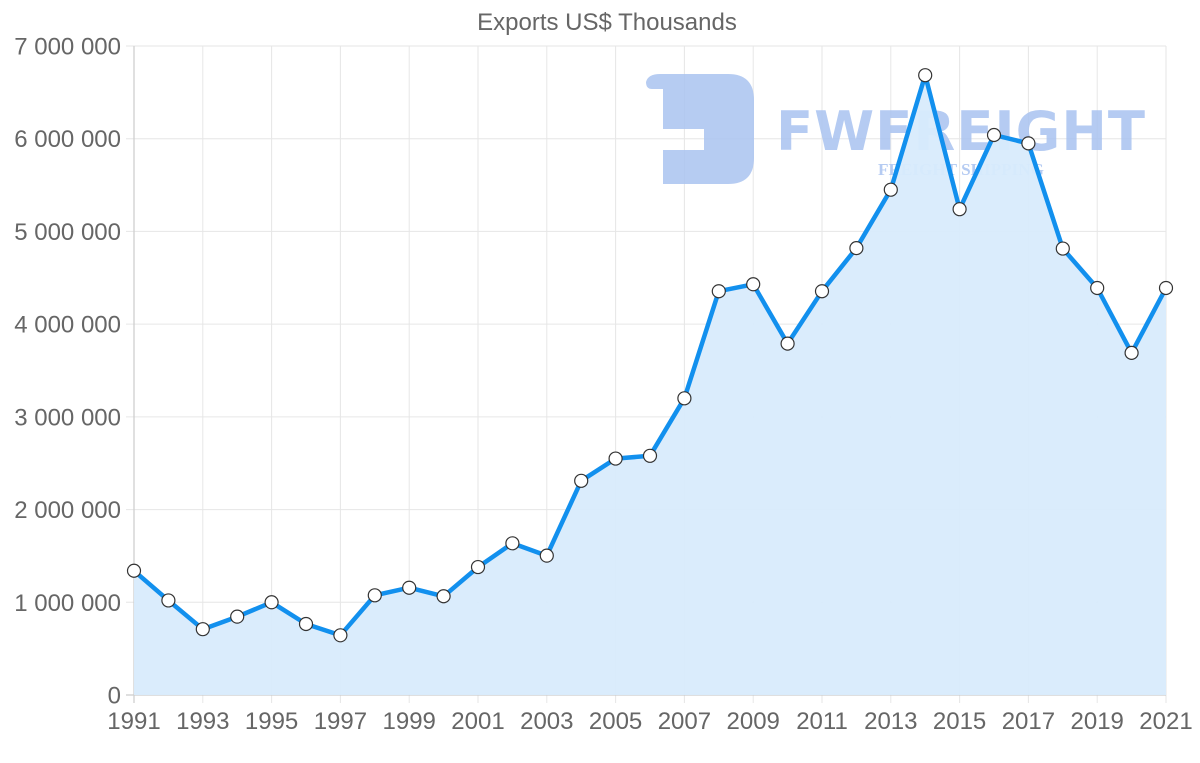  What do you see at coordinates (684, 721) in the screenshot?
I see `x-tick-label: 2007` at bounding box center [684, 721].